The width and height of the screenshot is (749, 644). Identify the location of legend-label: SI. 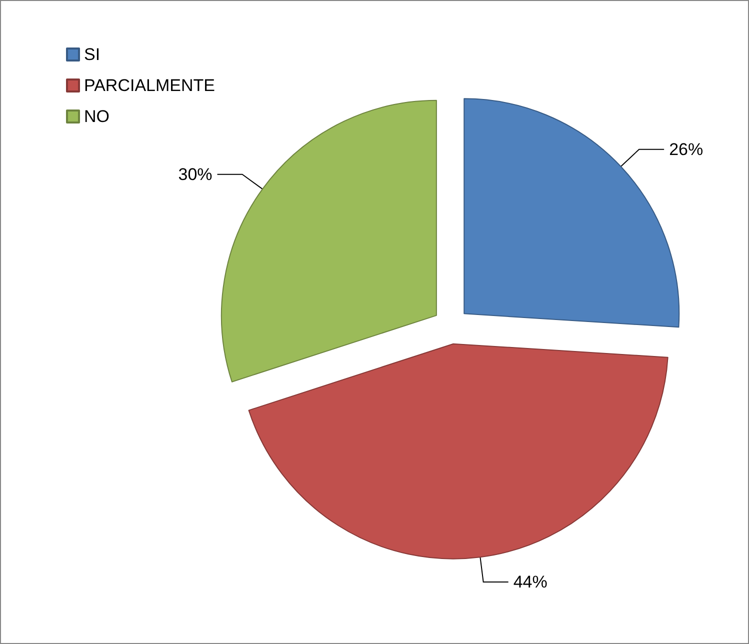
(92, 54).